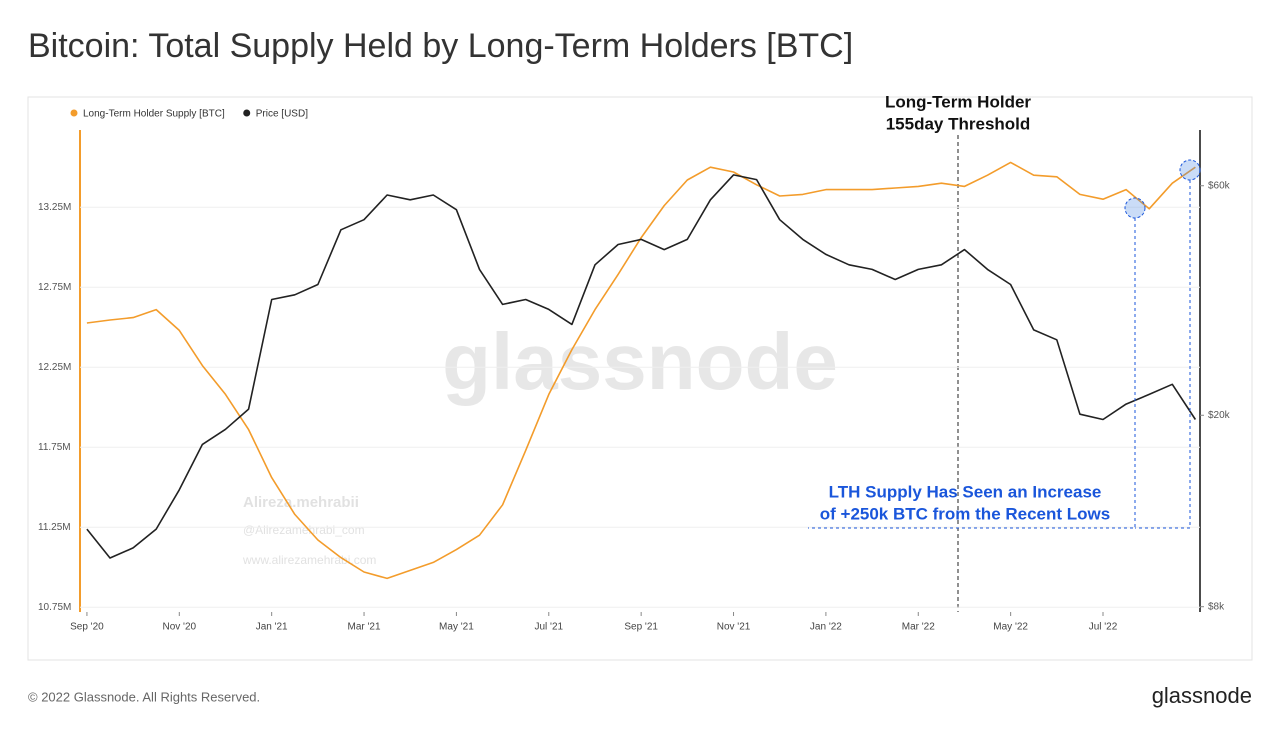 The width and height of the screenshot is (1280, 742). I want to click on annotation: Long-Term Holder, so click(958, 101).